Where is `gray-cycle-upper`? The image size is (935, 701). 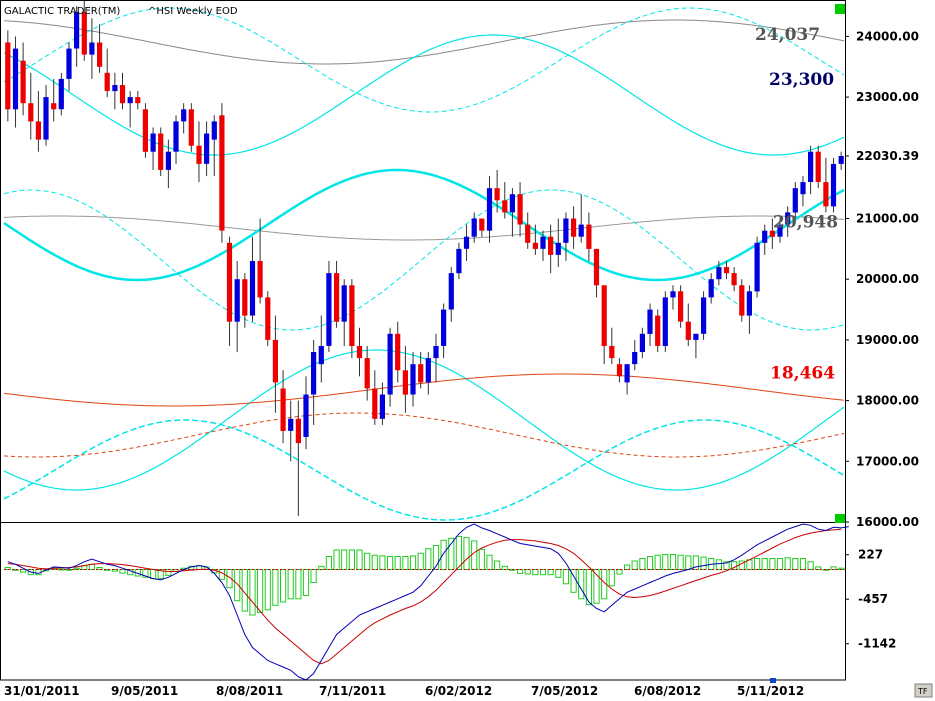
gray-cycle-upper is located at coordinates (424, 42).